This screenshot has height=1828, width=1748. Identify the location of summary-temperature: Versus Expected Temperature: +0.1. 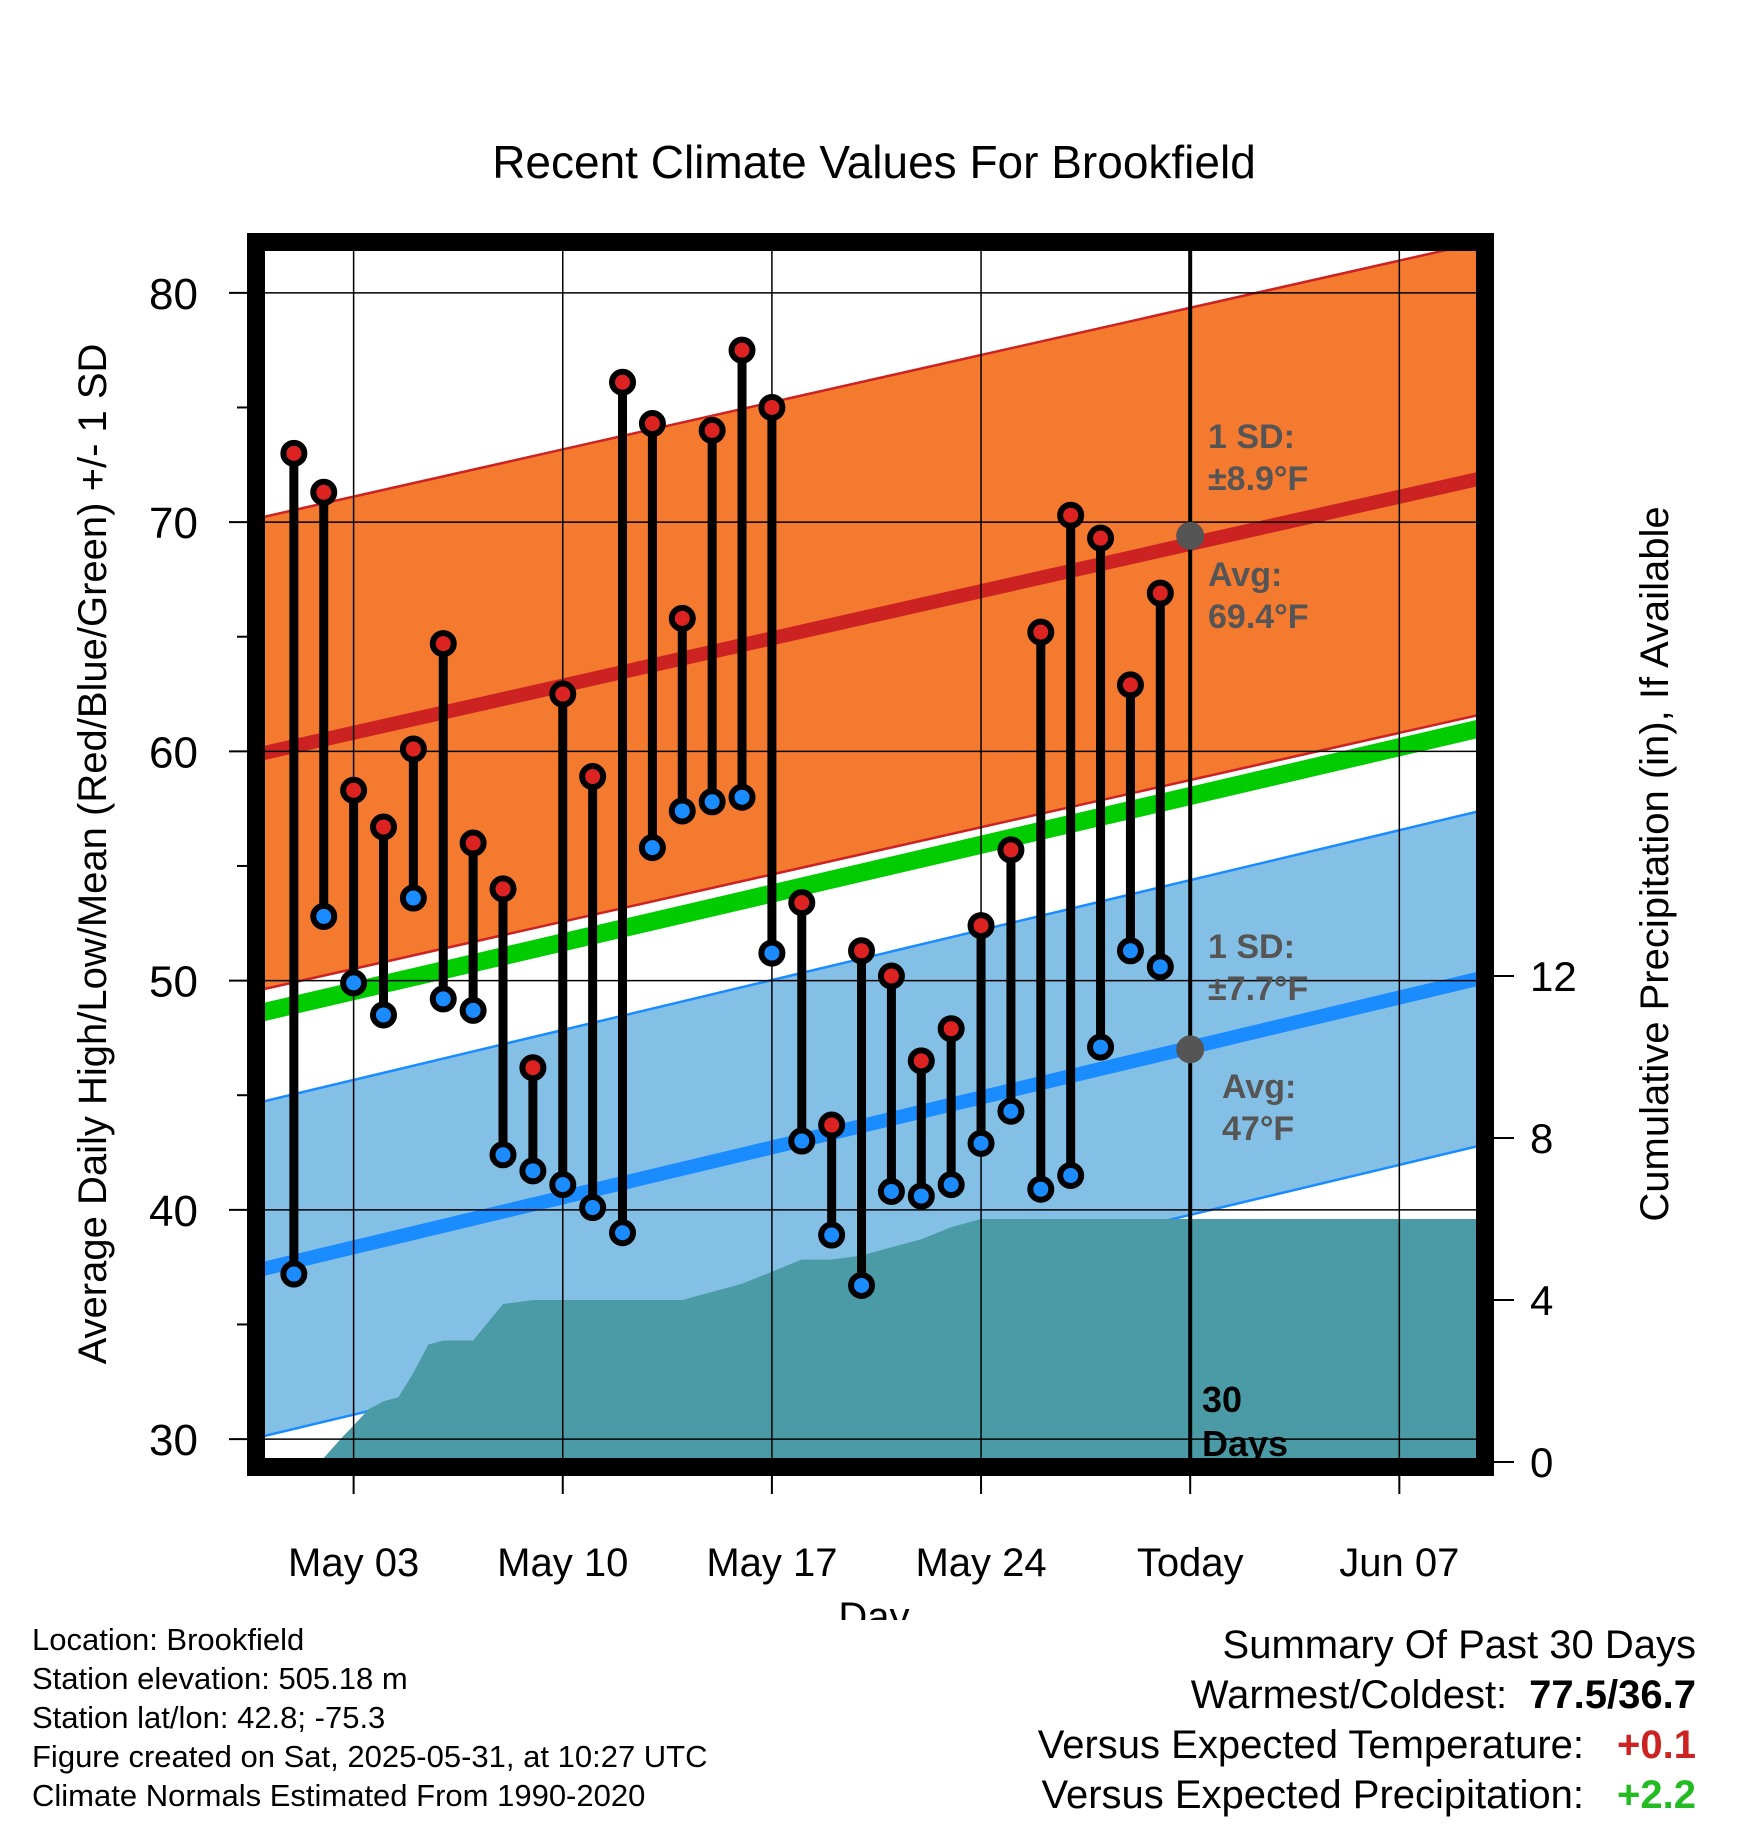
(1367, 1745).